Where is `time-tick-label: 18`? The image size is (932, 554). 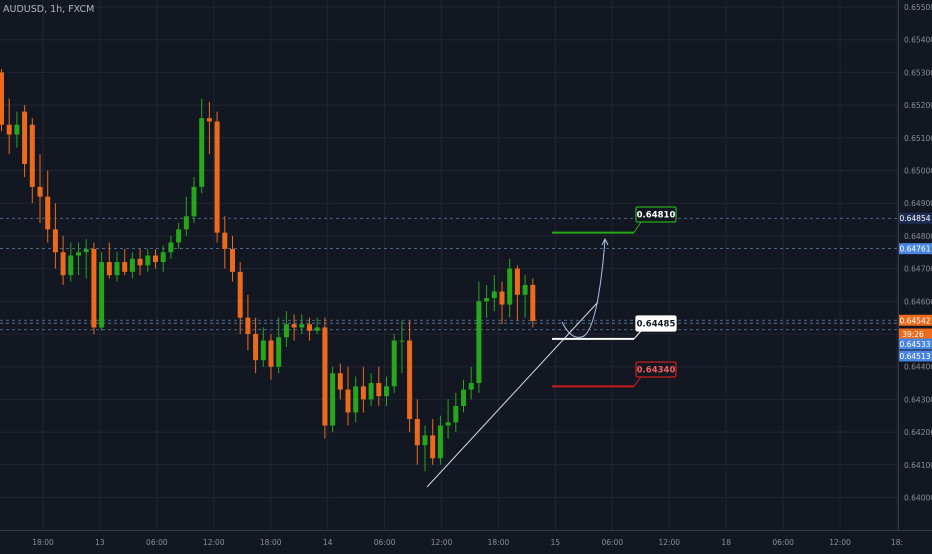
time-tick-label: 18 is located at coordinates (726, 542).